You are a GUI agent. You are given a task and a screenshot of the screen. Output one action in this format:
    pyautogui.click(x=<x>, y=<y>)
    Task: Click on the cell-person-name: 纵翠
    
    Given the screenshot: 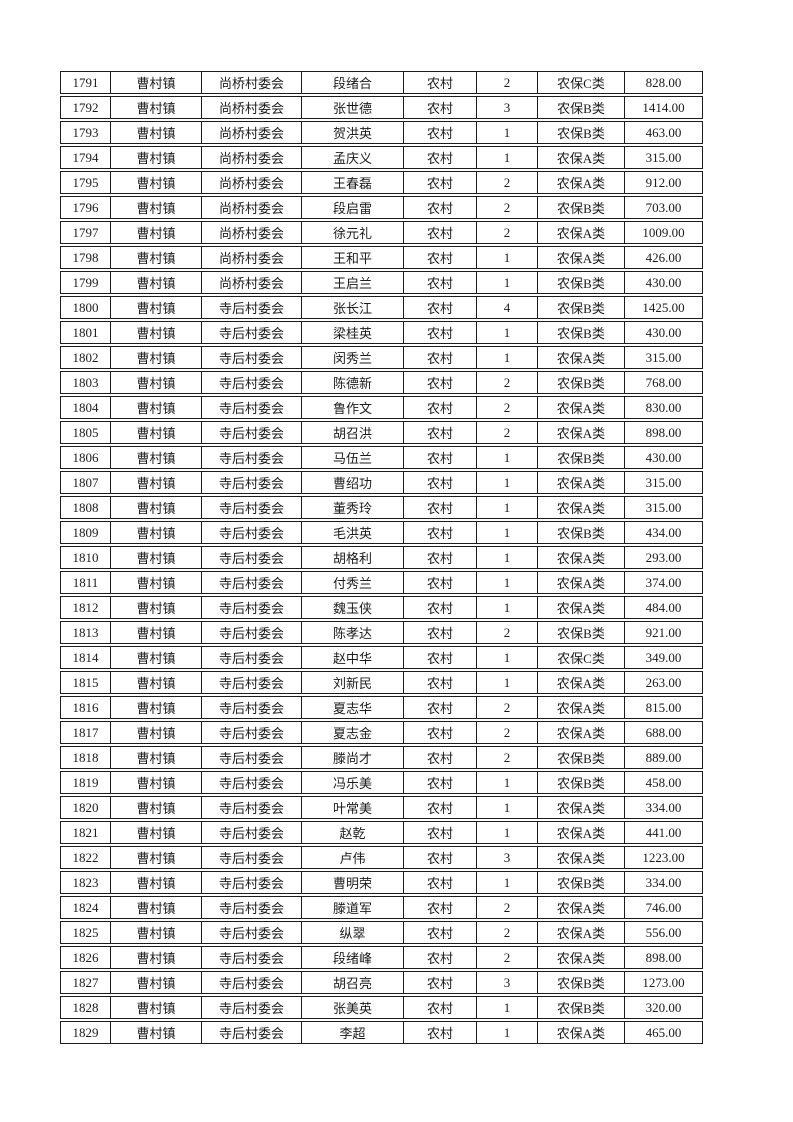 What is the action you would take?
    pyautogui.click(x=353, y=932)
    